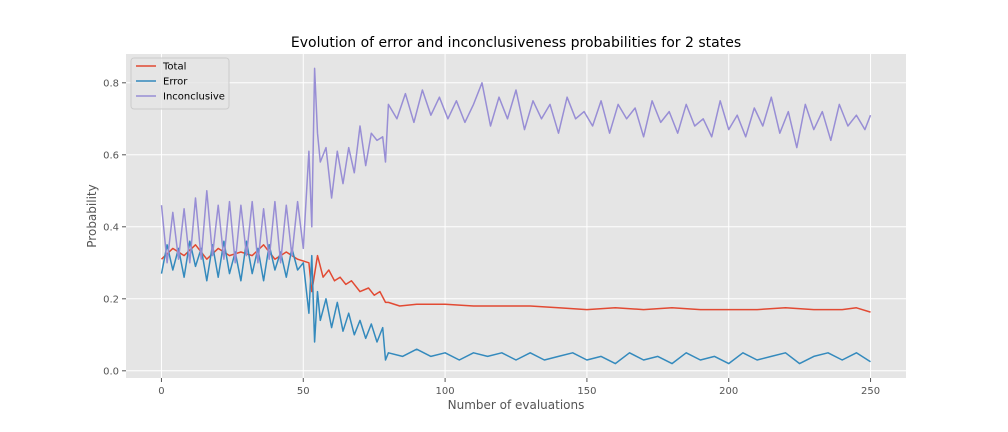 The width and height of the screenshot is (1008, 432). What do you see at coordinates (111, 227) in the screenshot?
I see `y-tick-label: 0.4` at bounding box center [111, 227].